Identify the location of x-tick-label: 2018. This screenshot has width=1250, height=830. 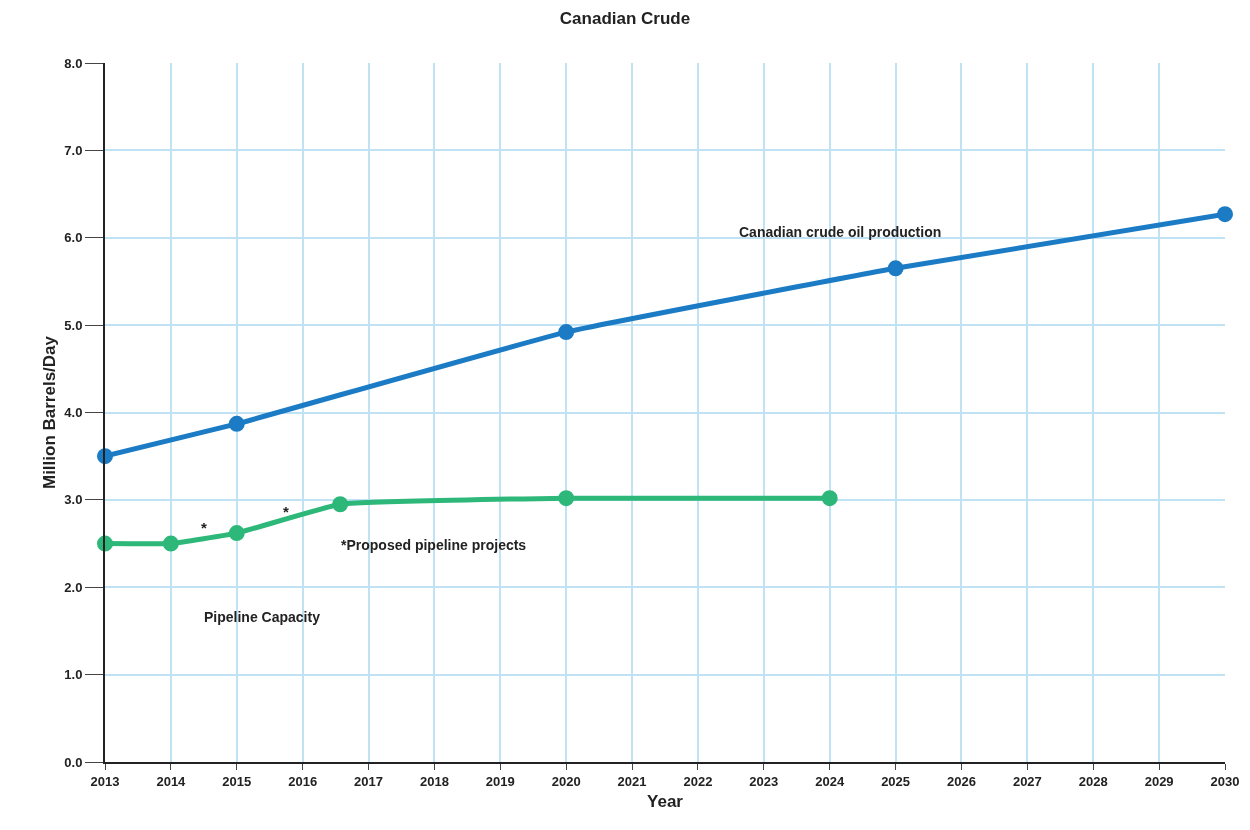
(434, 781).